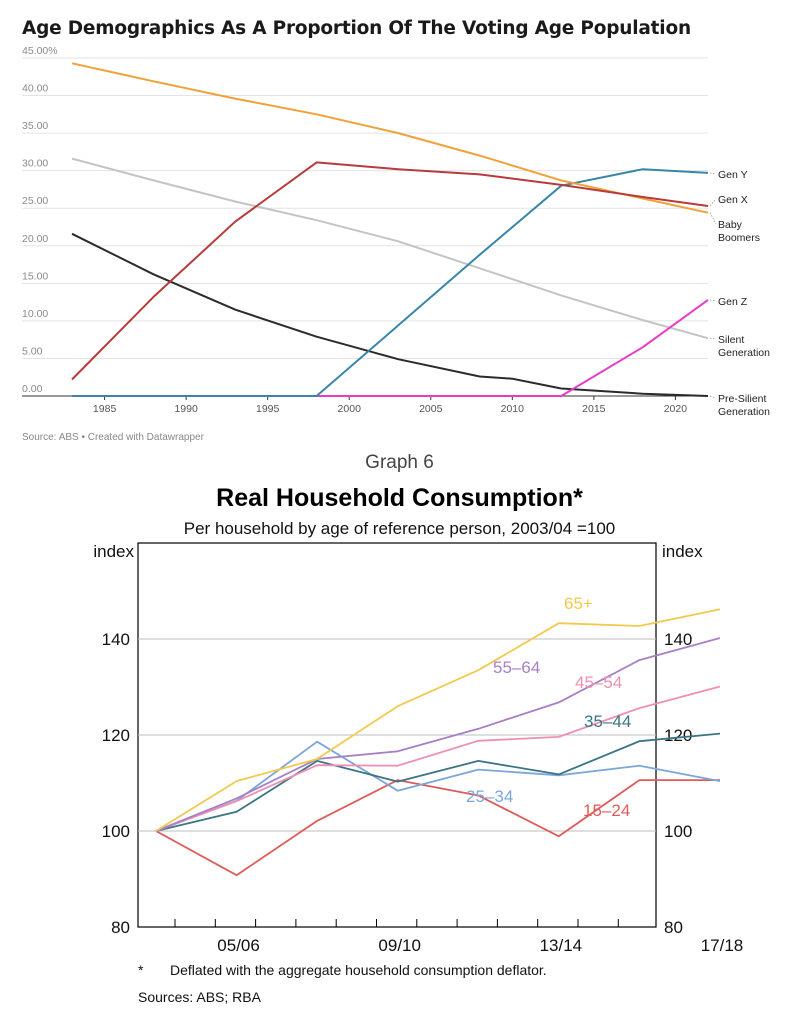 The image size is (799, 1024). What do you see at coordinates (35, 314) in the screenshot?
I see `y-tick-label: 10.00` at bounding box center [35, 314].